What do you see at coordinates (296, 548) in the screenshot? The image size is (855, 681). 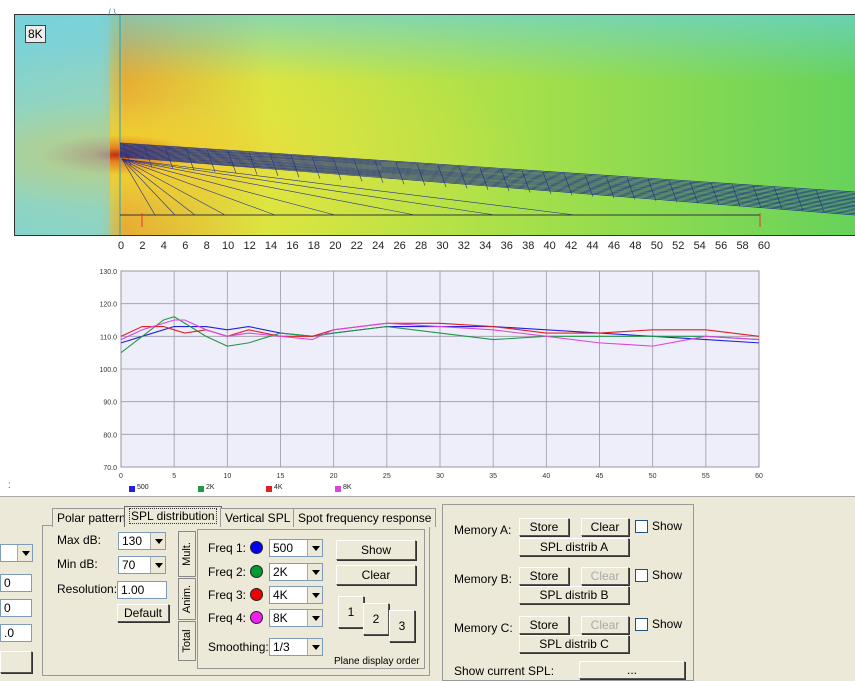 I see `freq1-select: 500` at bounding box center [296, 548].